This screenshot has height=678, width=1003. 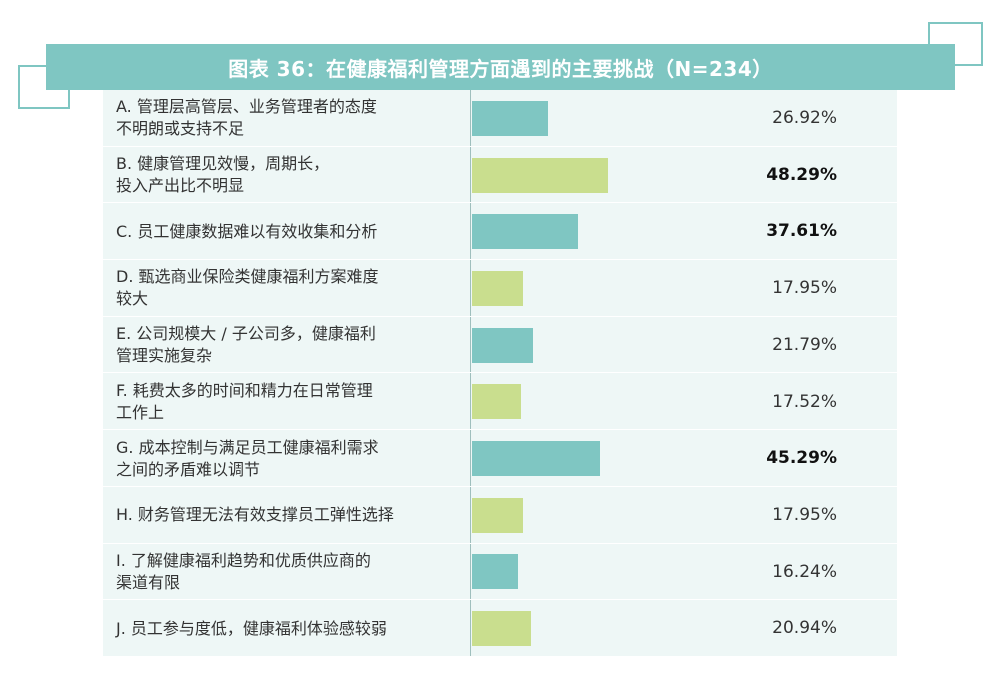 I want to click on category-label: B. 健康管理见效慢，周期长， 投入产出比不明显, so click(x=223, y=175).